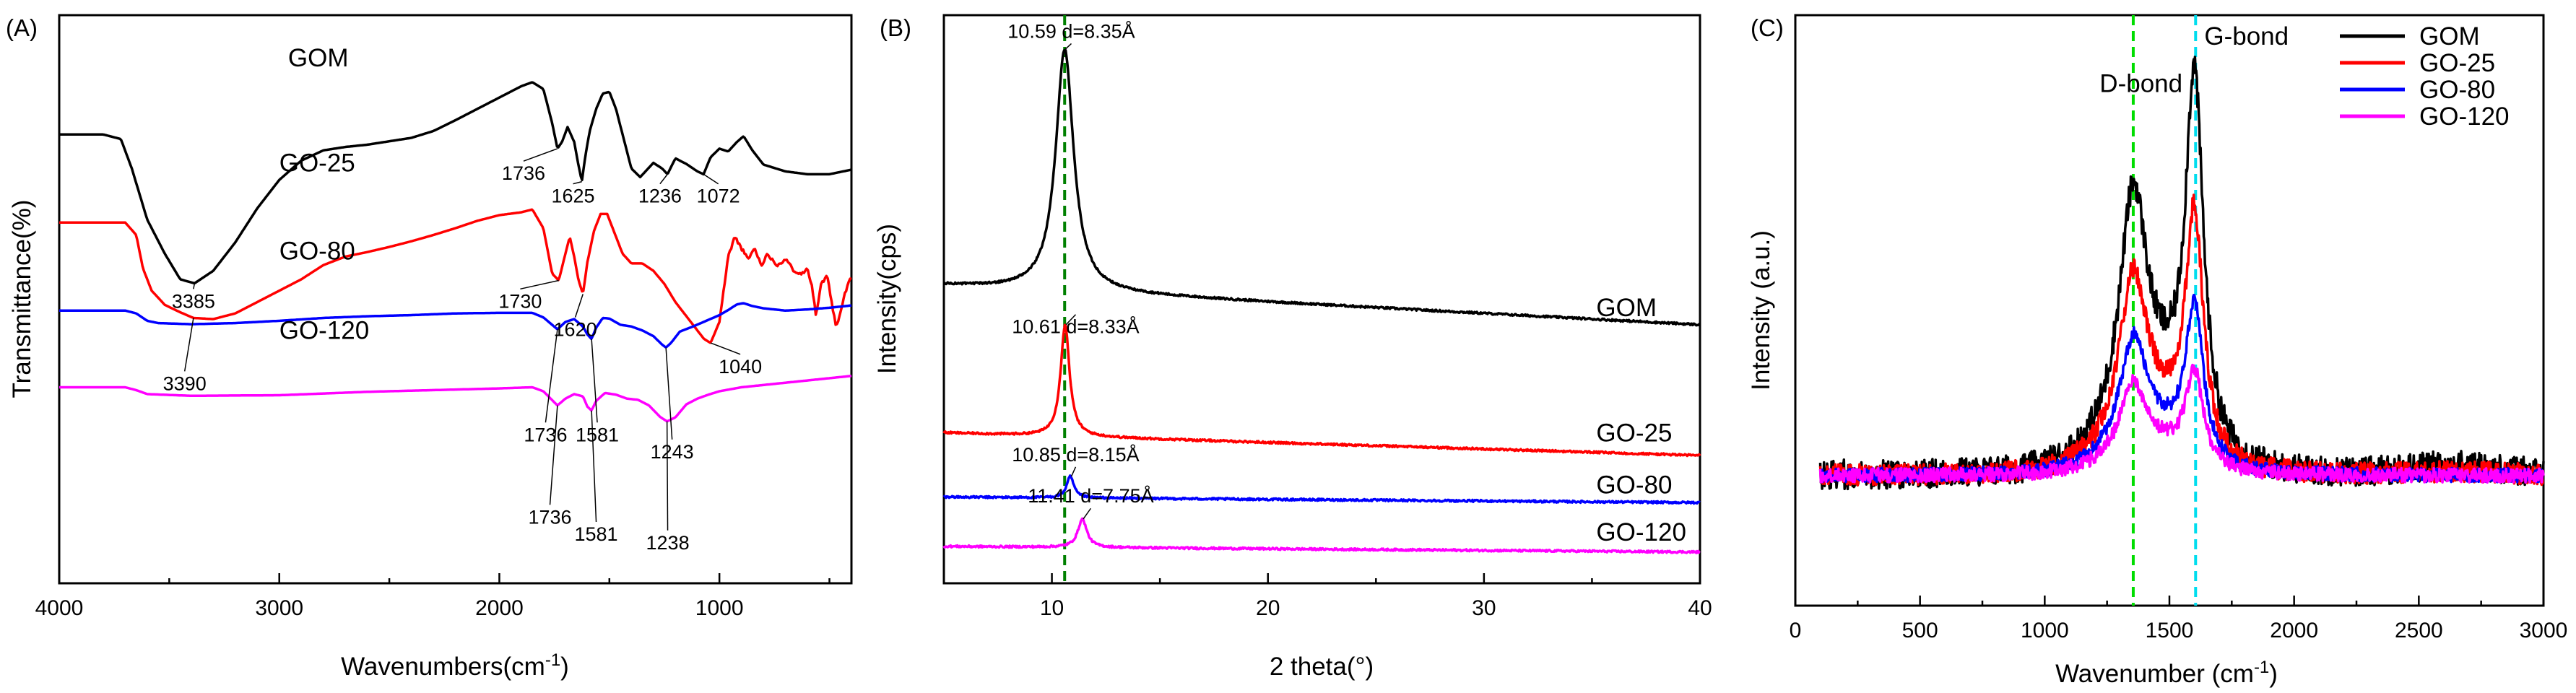  I want to click on panel-b-x-tick-label: 40, so click(1700, 608).